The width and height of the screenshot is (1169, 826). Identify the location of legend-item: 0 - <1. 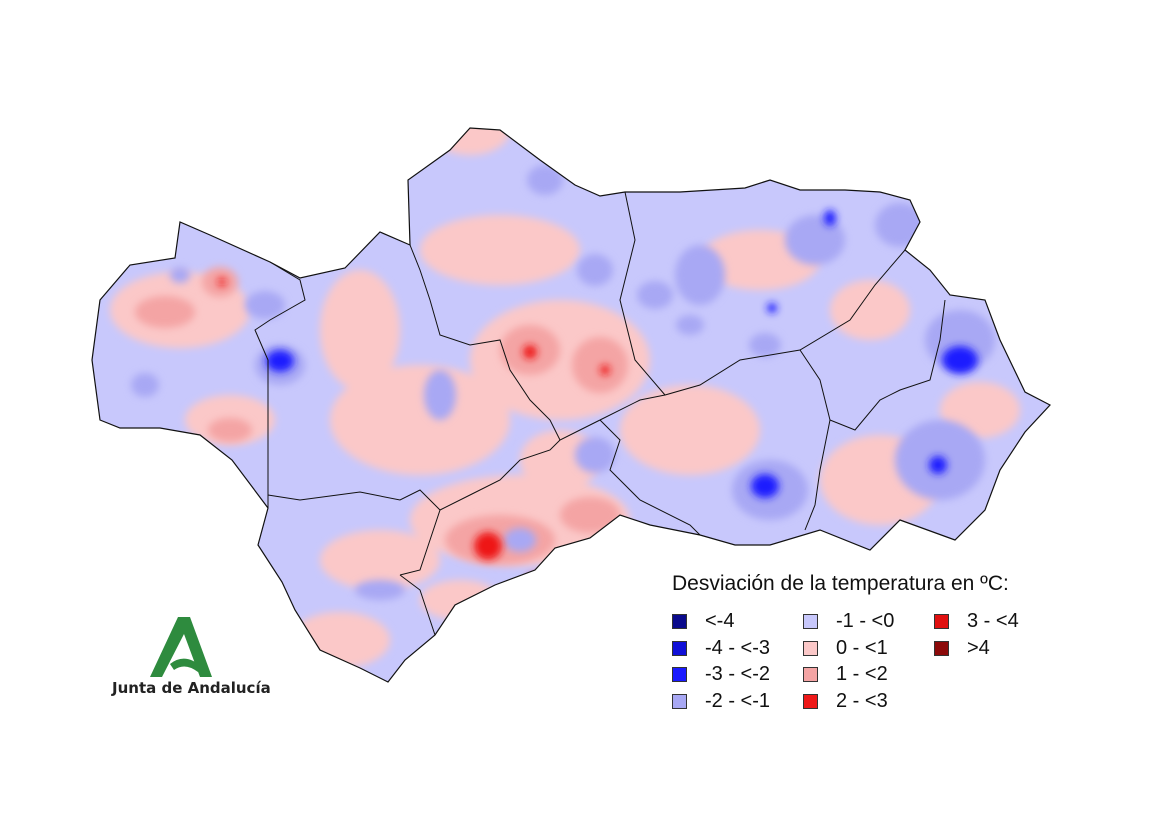
(845, 648).